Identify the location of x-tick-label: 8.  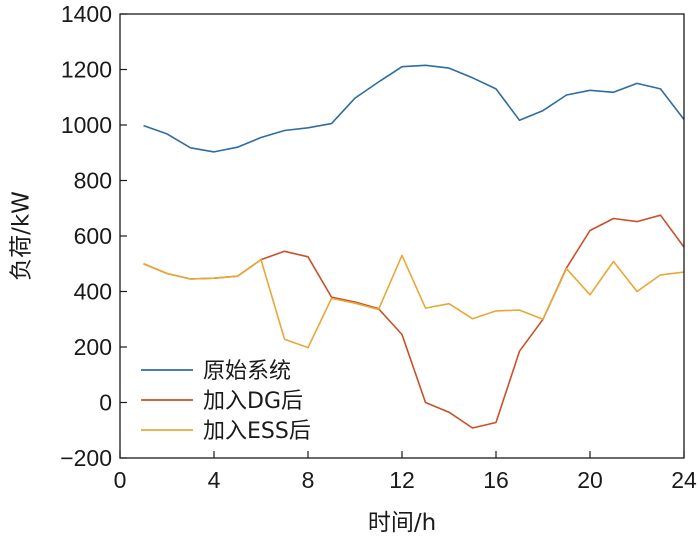
(308, 480).